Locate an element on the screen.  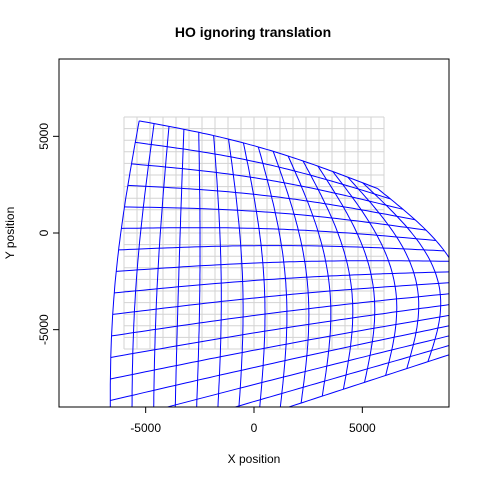
x-tick-label-0: -5000 is located at coordinates (145, 428).